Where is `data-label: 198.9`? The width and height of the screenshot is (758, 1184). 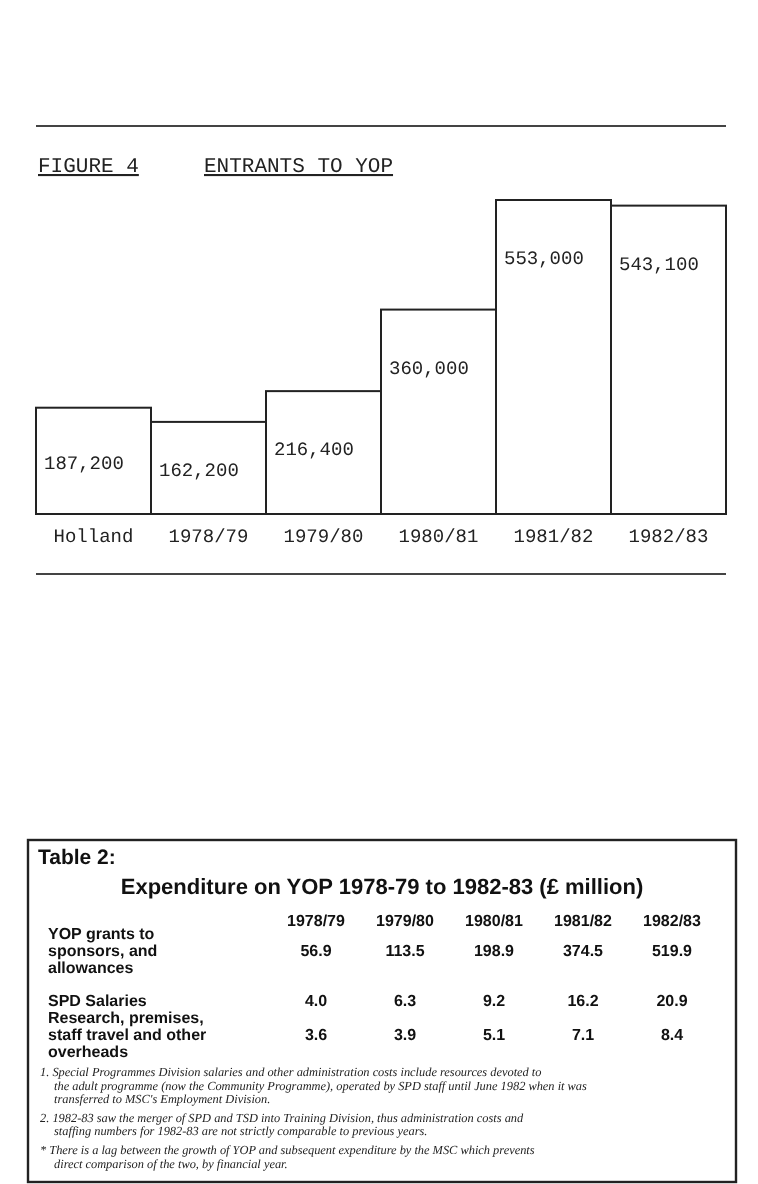
data-label: 198.9 is located at coordinates (494, 951).